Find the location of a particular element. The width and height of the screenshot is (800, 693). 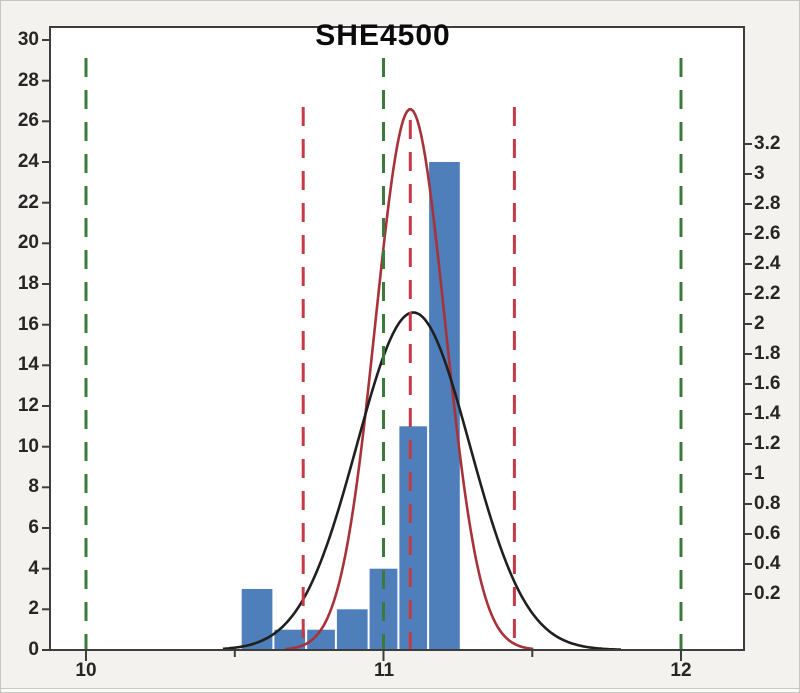

right-axis-label: 3 is located at coordinates (759, 173).